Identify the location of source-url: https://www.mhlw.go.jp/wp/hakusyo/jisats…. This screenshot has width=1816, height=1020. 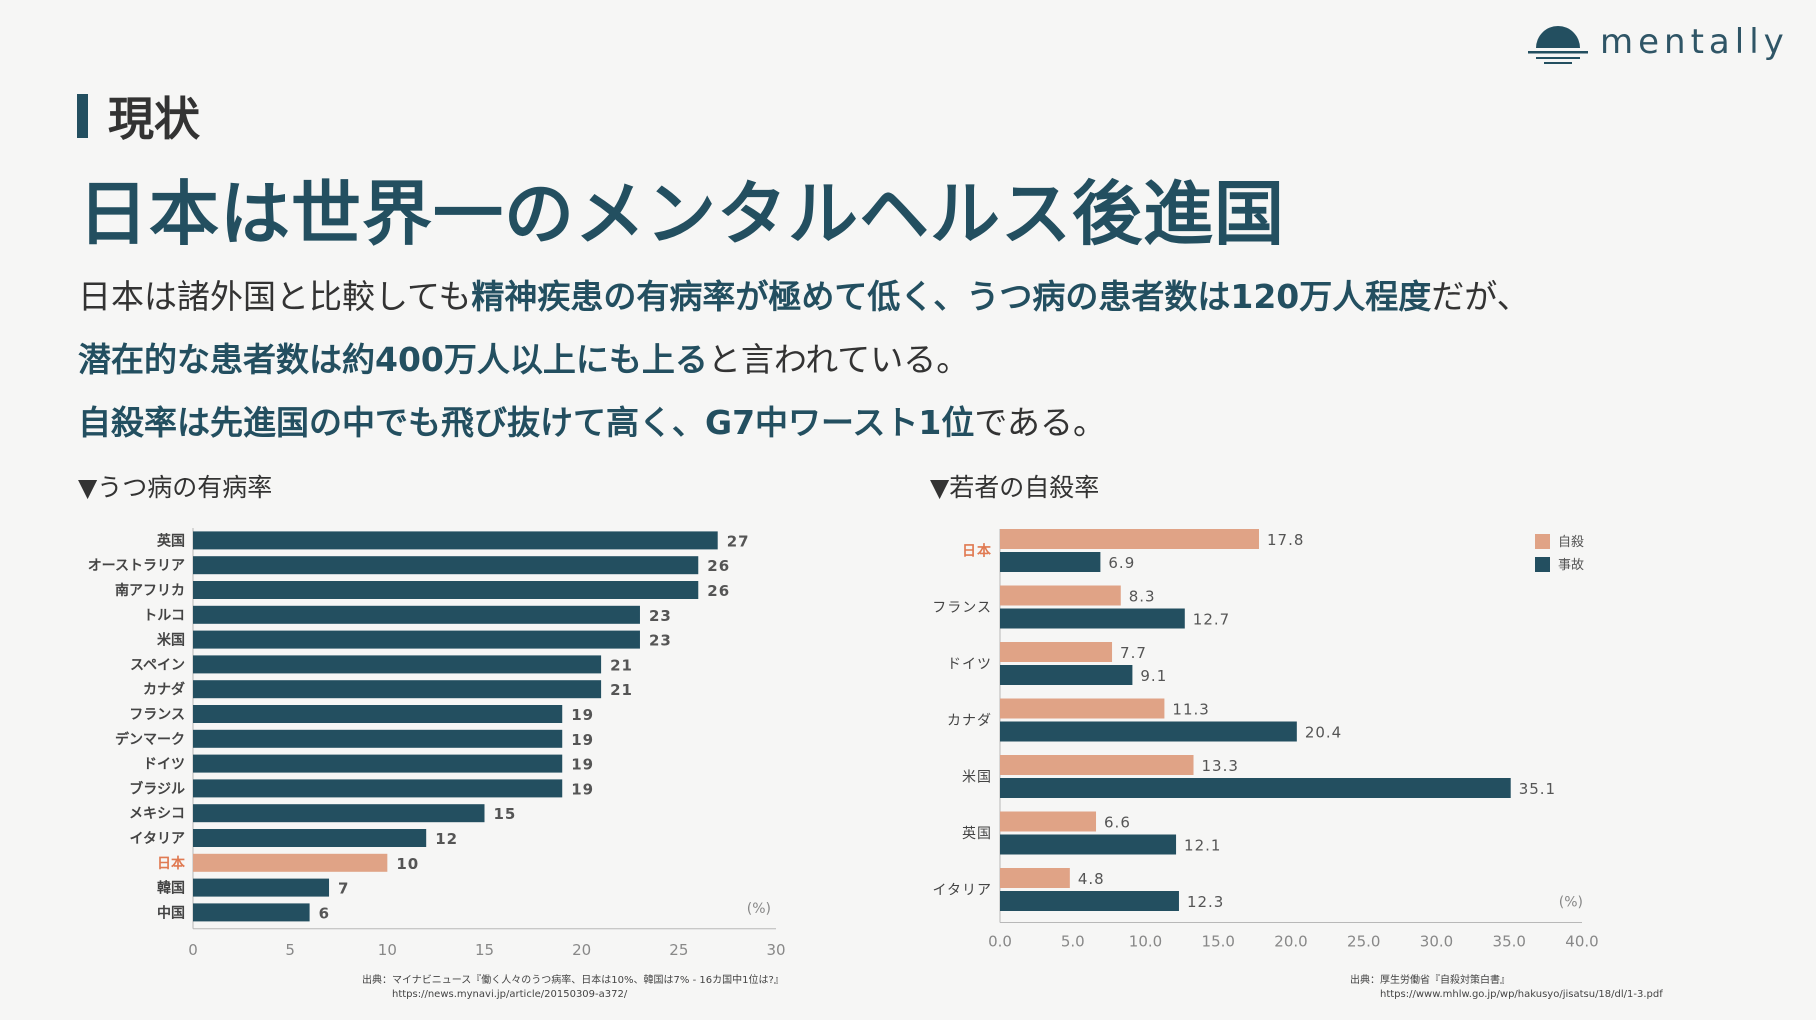
(1521, 994).